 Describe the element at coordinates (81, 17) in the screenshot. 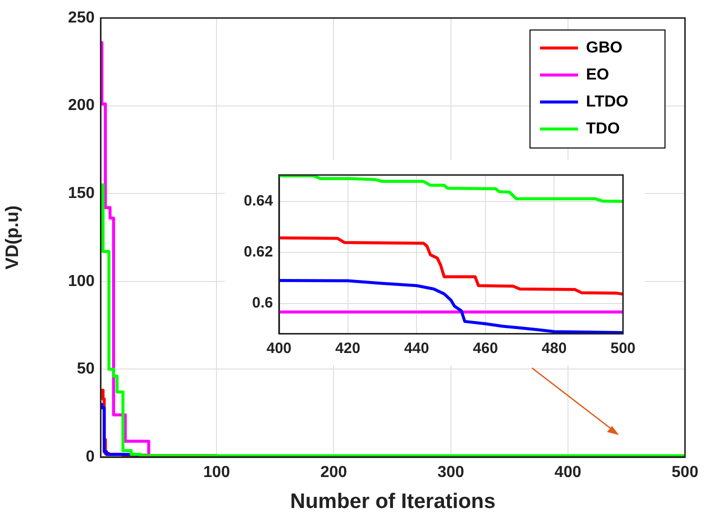

I see `y-tick-label: 250` at that location.